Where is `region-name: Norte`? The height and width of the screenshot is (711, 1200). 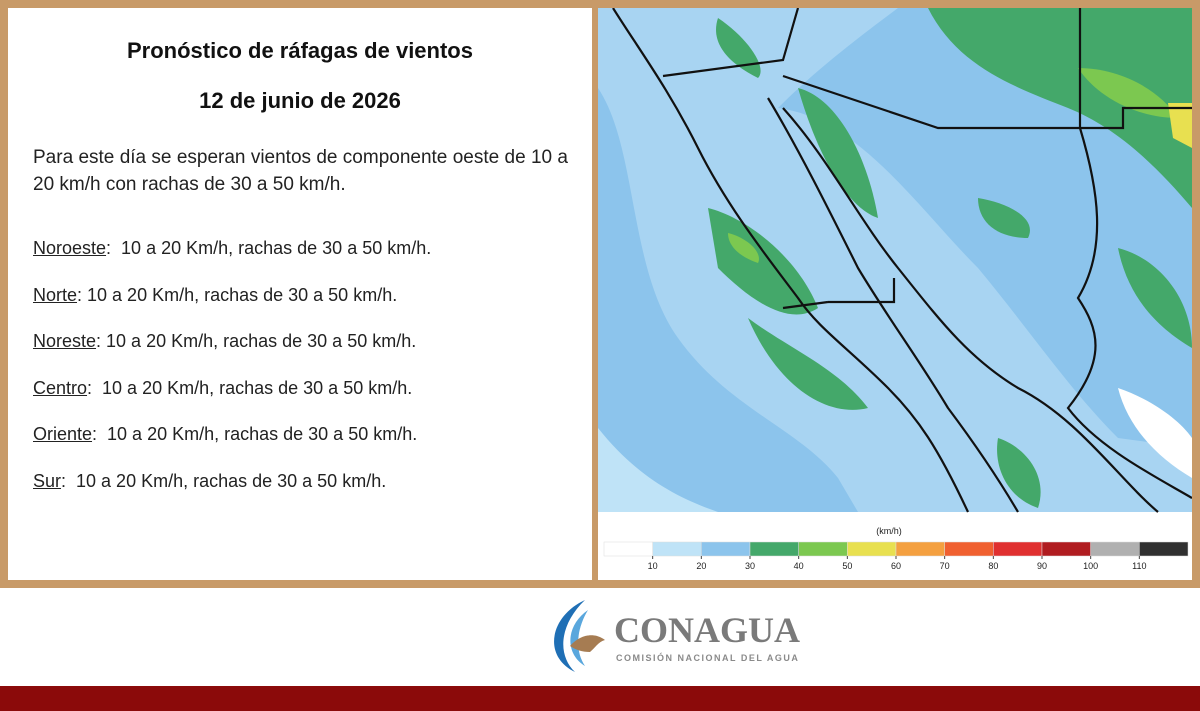
region-name: Norte is located at coordinates (55, 294).